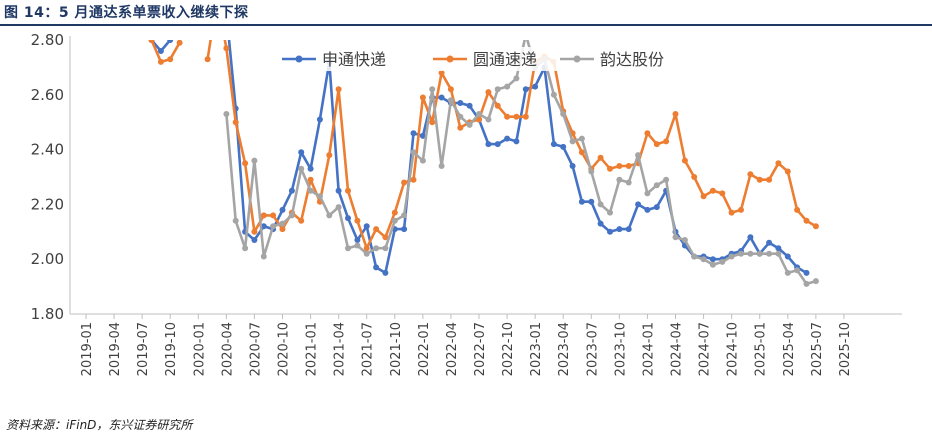 The width and height of the screenshot is (932, 437). What do you see at coordinates (466, 25) in the screenshot?
I see `title-divider` at bounding box center [466, 25].